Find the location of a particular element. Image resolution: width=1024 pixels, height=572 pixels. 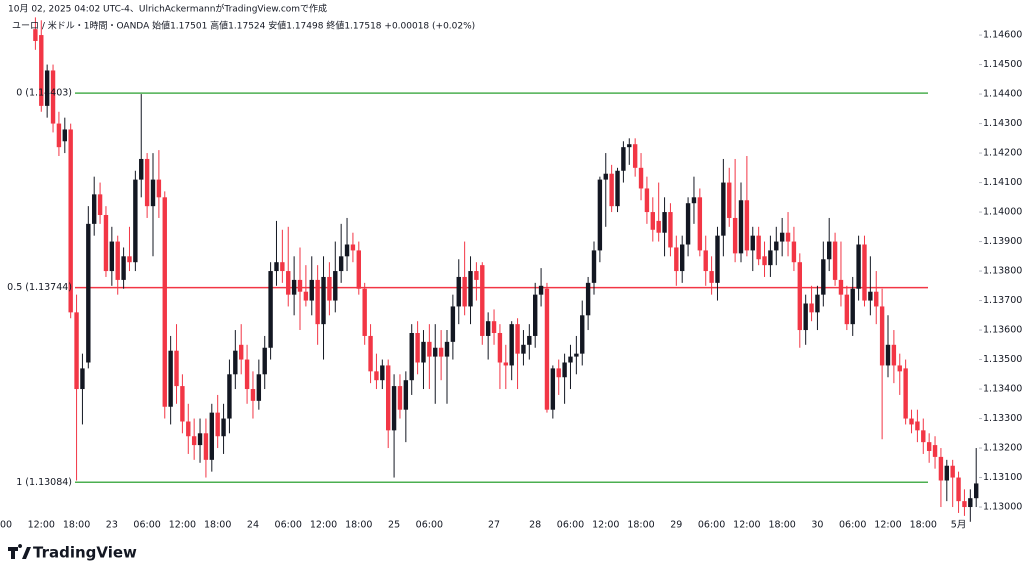

x-tick-label: 24 is located at coordinates (253, 525).